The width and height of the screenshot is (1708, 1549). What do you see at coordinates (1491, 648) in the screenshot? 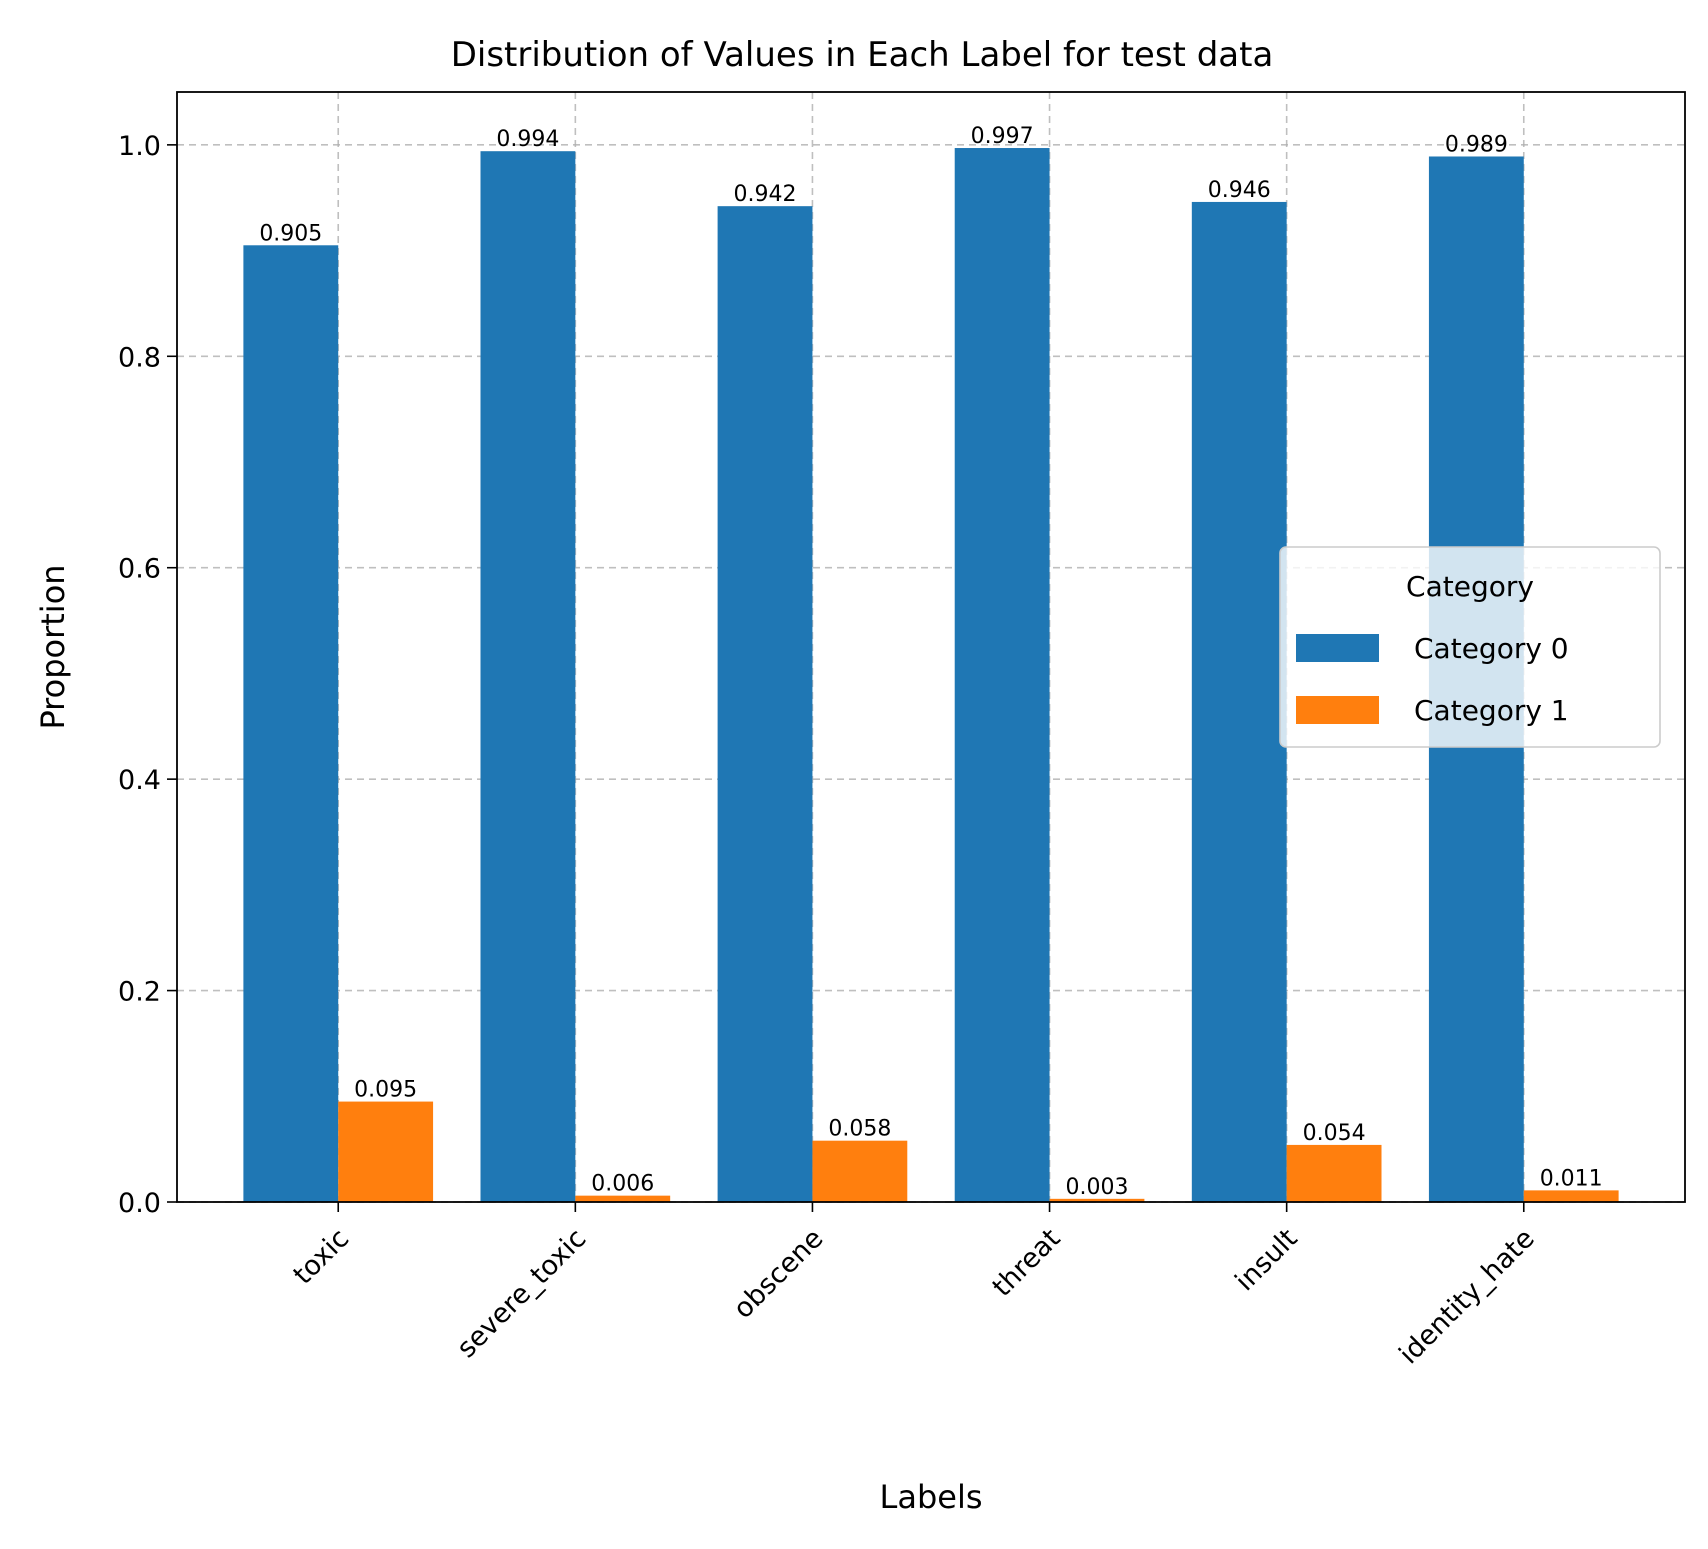
I see `legend-label-category-0: Category 0` at bounding box center [1491, 648].